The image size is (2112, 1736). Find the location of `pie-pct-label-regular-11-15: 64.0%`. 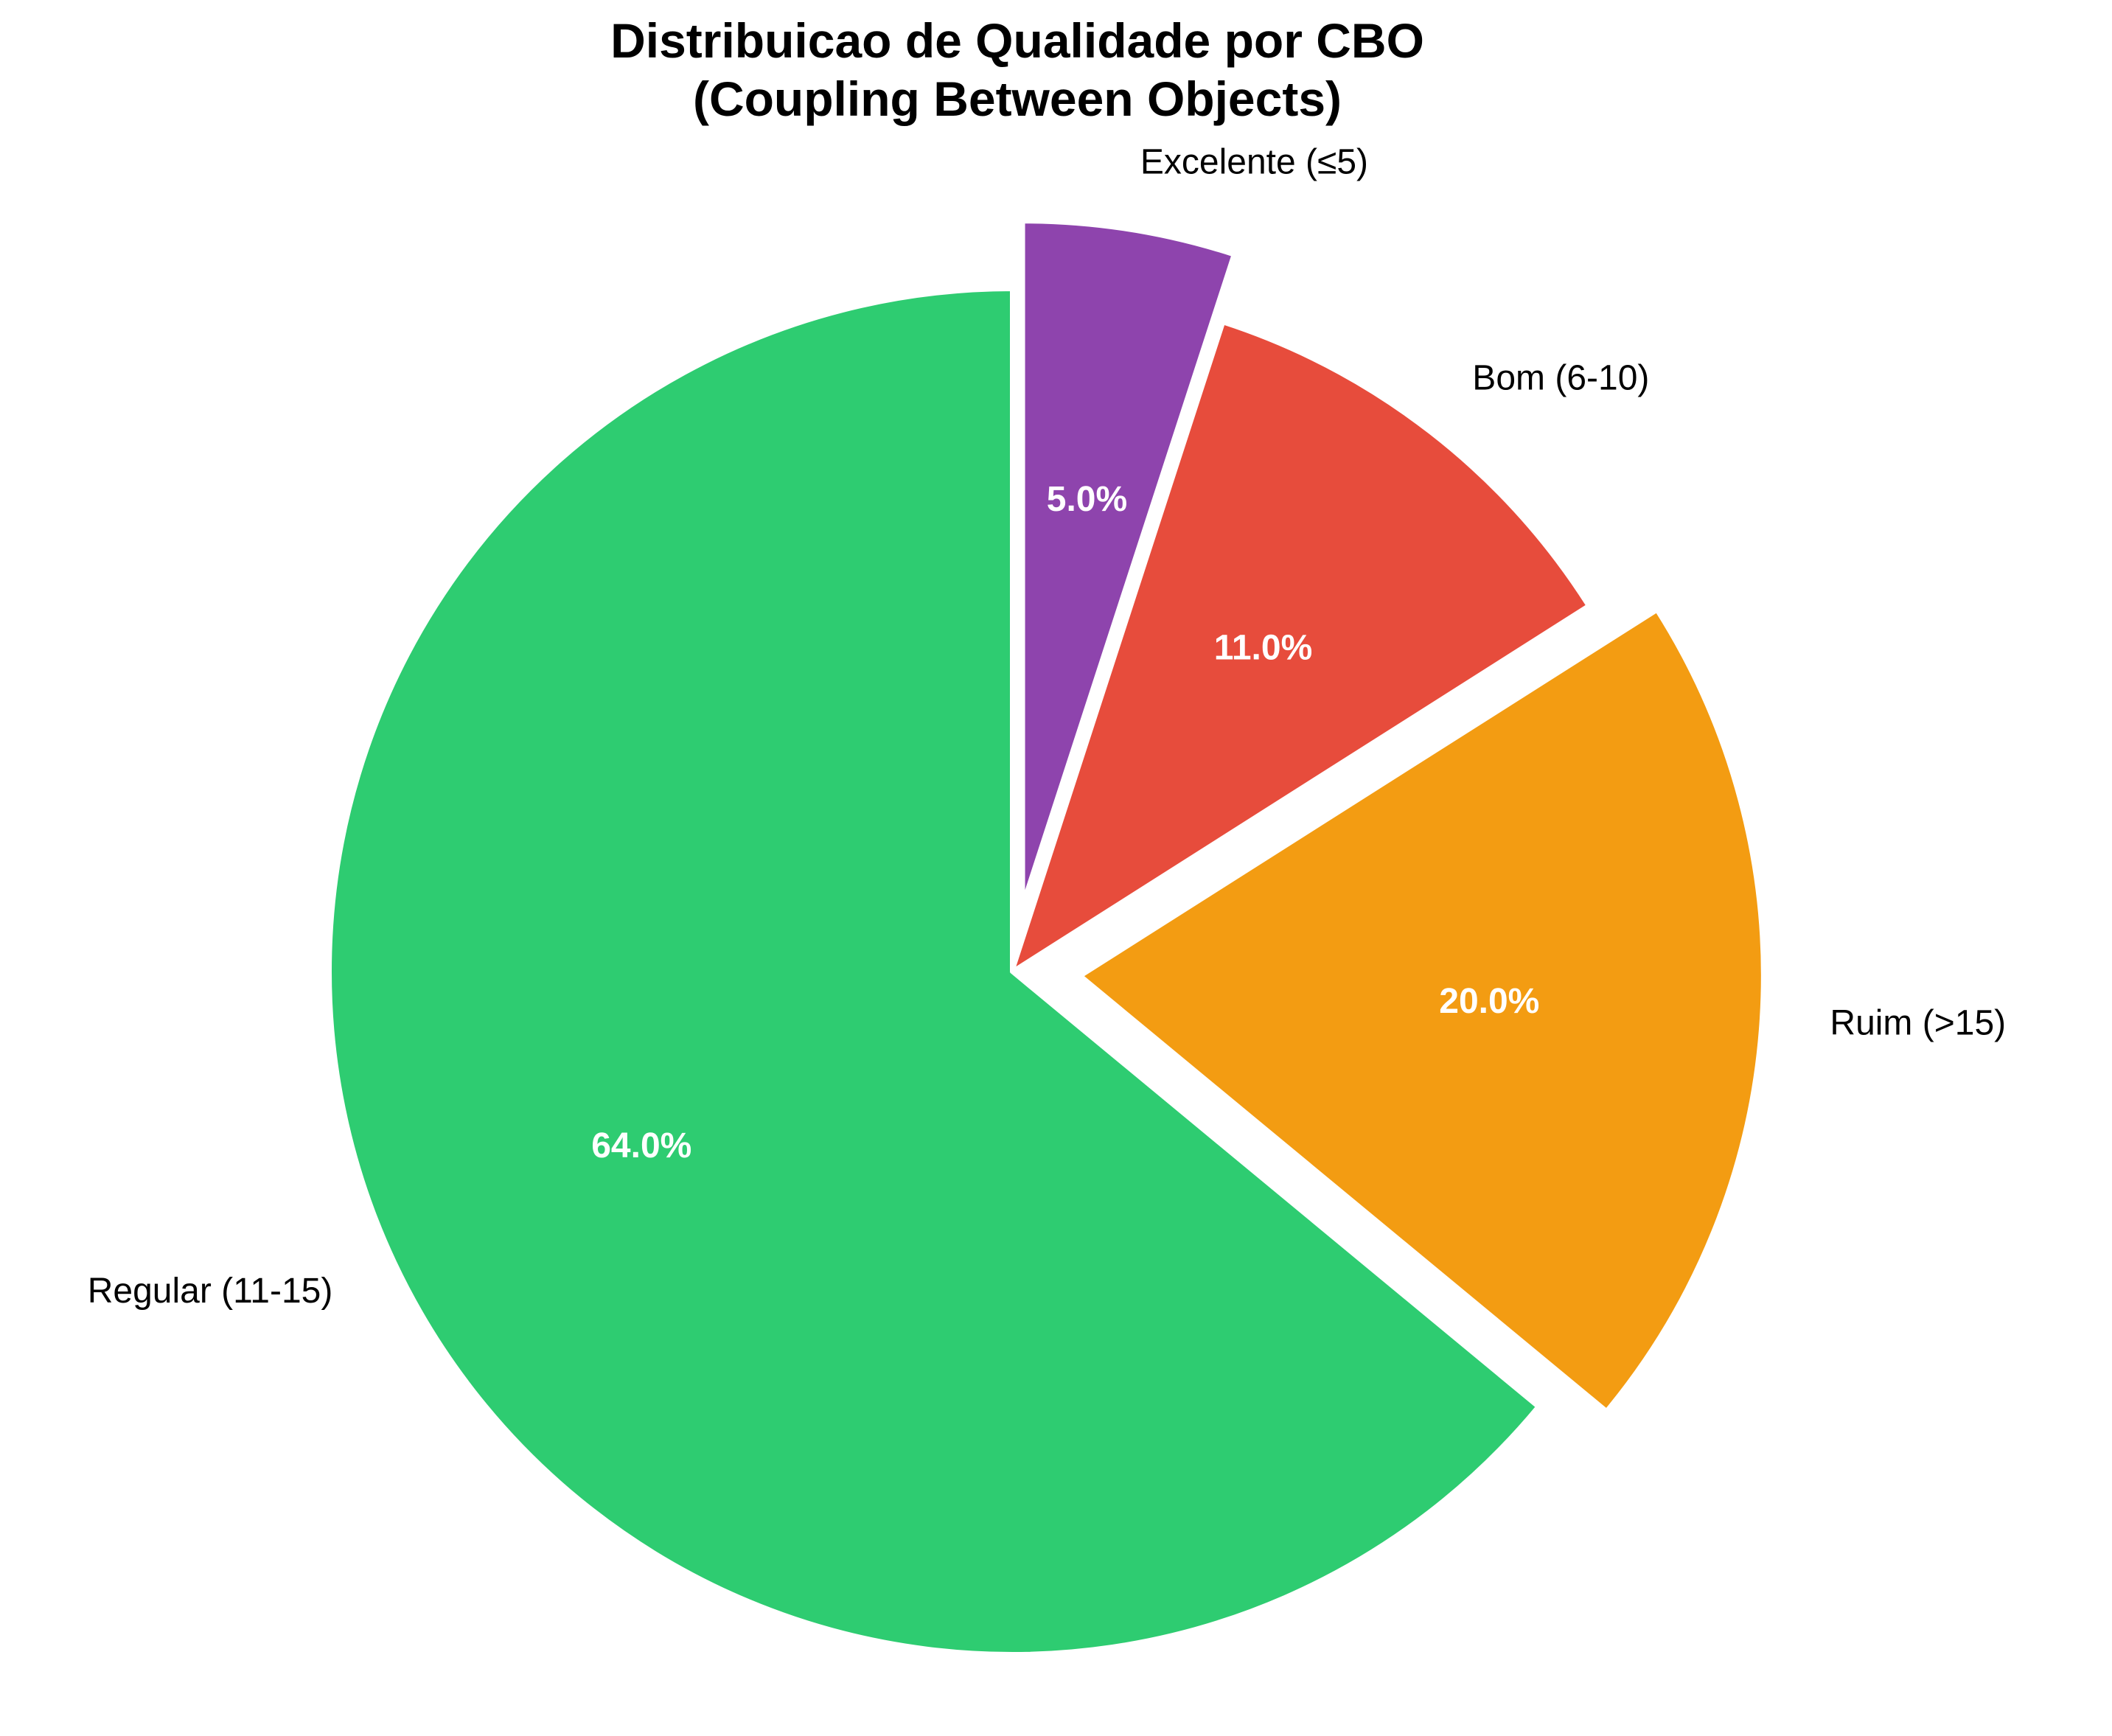

pie-pct-label-regular-11-15: 64.0% is located at coordinates (641, 1145).